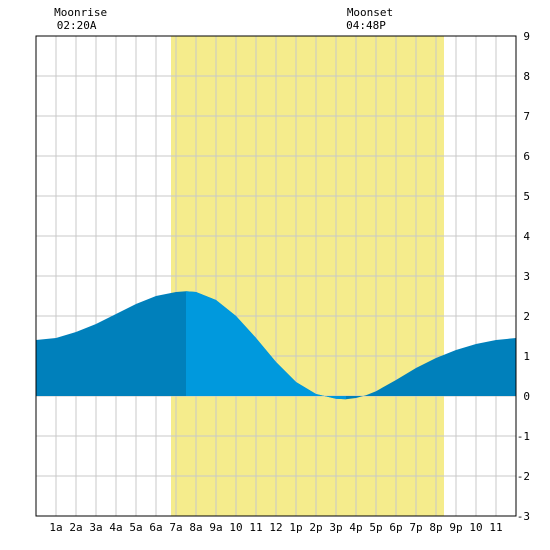 The height and width of the screenshot is (550, 550). Describe the element at coordinates (375, 527) in the screenshot. I see `x-tick-label: 5p` at that location.